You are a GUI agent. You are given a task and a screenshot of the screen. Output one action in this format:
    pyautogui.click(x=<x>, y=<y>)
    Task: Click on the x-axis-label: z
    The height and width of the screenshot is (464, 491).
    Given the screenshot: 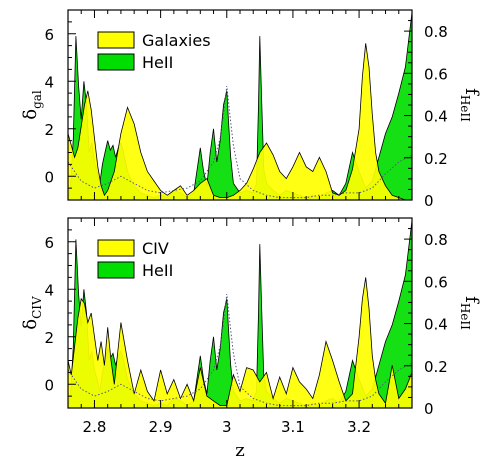 What is the action you would take?
    pyautogui.click(x=239, y=450)
    